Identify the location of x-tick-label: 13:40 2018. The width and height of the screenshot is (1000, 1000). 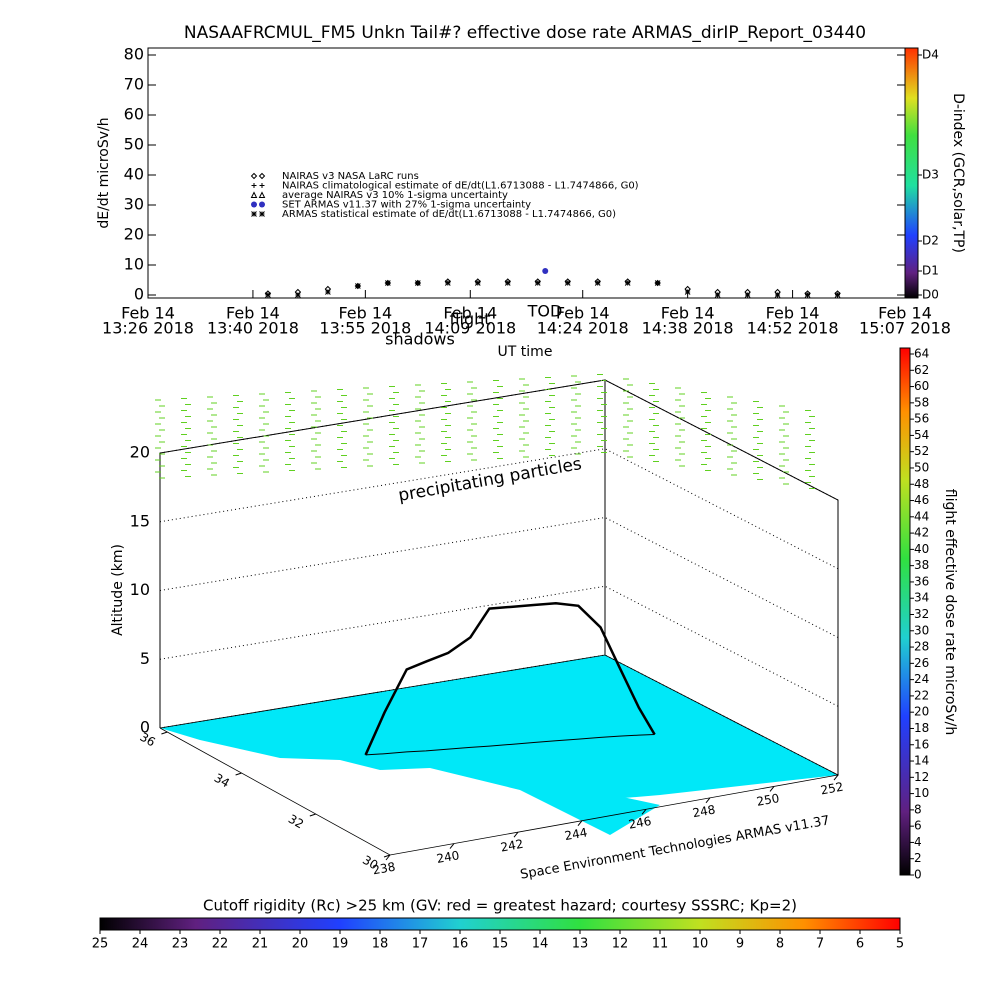
(253, 328).